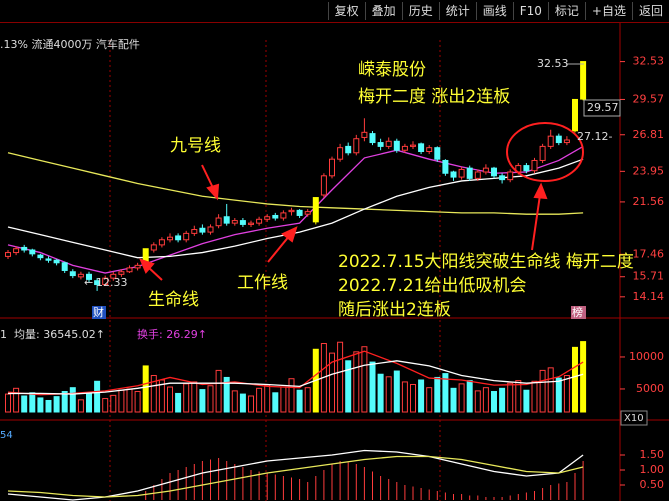  Describe the element at coordinates (650, 11) in the screenshot. I see `toolbar-button: 返回` at that location.